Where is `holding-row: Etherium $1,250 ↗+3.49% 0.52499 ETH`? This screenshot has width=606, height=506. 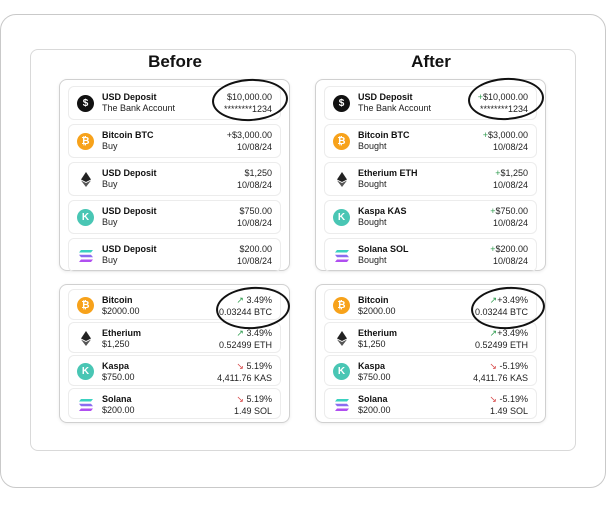
holding-row: Etherium $1,250 ↗+3.49% 0.52499 ETH is located at coordinates (430, 337).